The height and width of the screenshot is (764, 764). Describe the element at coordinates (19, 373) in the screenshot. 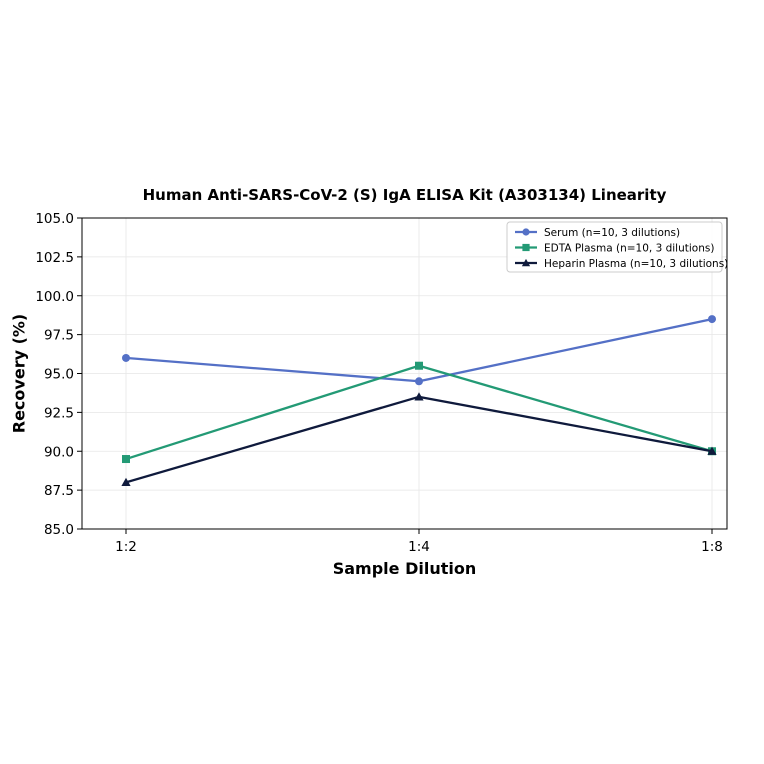

I see `y-axis-label: Recovery (%)` at that location.